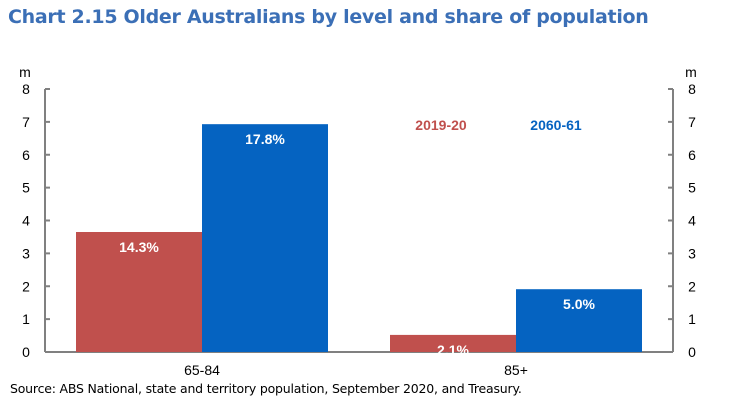 This screenshot has height=401, width=735. Describe the element at coordinates (692, 89) in the screenshot. I see `right-tick-label: 8` at that location.